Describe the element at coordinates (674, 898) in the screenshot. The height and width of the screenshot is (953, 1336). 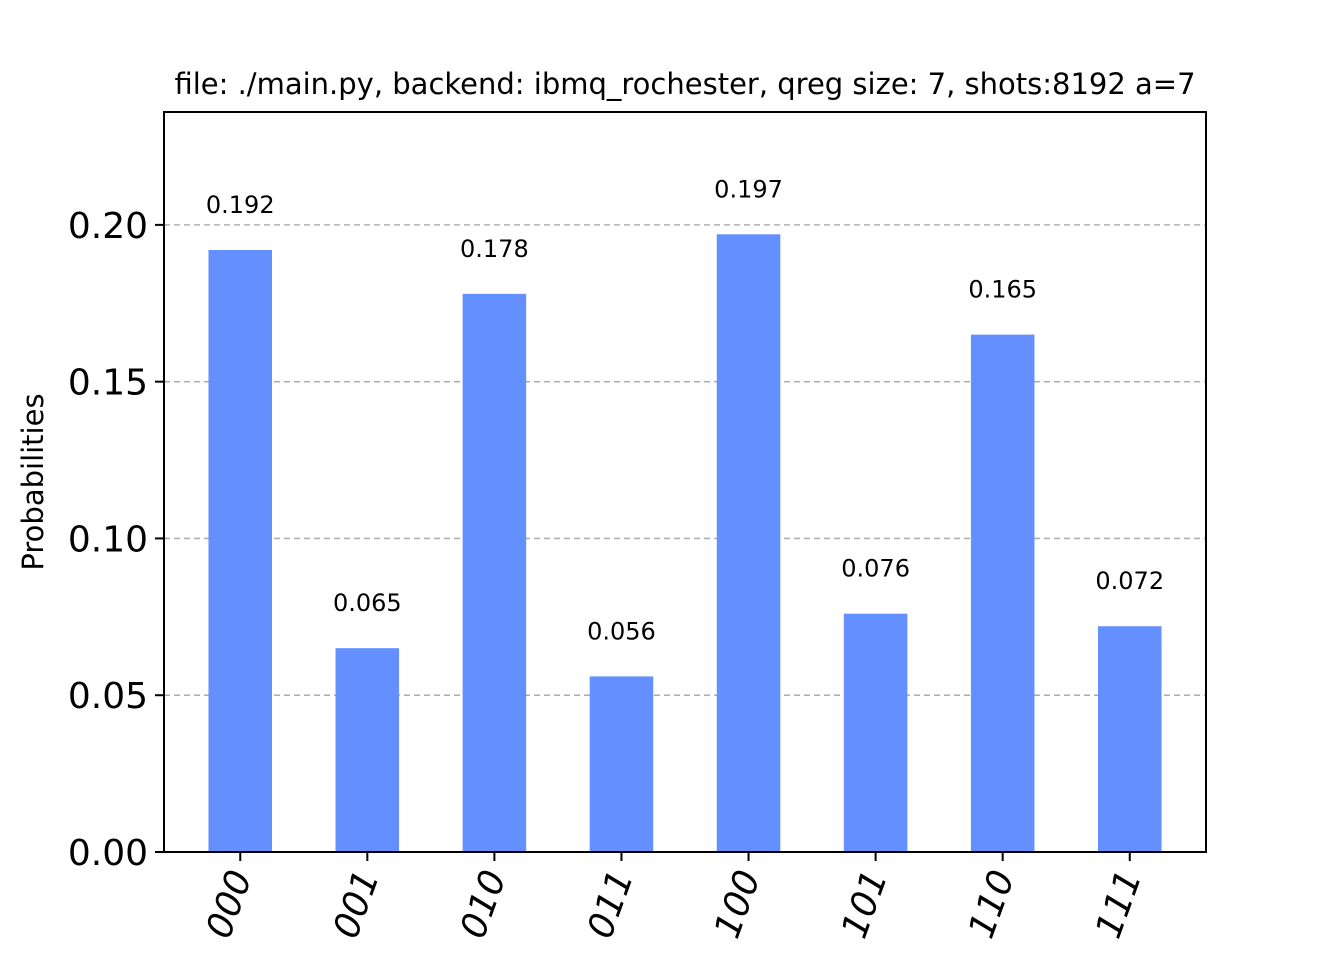
I see `x-axis-ticks: 000 001 010 011 100 101 110 111` at that location.